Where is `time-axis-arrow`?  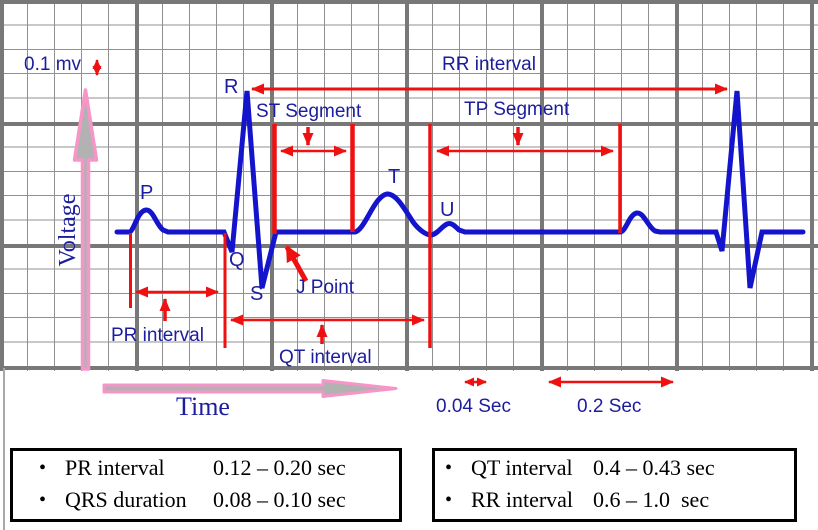 time-axis-arrow is located at coordinates (250, 388).